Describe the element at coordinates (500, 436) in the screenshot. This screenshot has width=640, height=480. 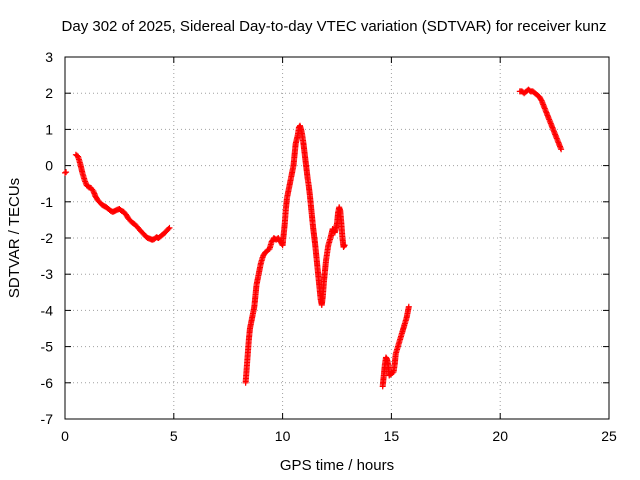
I see `x-tick-label: 20` at that location.